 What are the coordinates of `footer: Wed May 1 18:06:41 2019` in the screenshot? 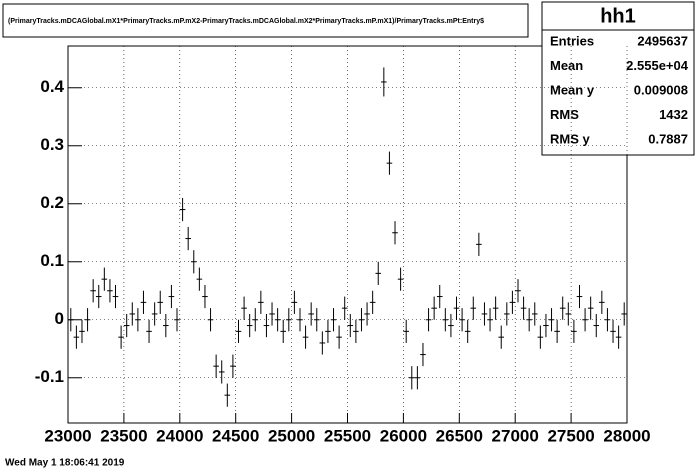 It's located at (65, 463).